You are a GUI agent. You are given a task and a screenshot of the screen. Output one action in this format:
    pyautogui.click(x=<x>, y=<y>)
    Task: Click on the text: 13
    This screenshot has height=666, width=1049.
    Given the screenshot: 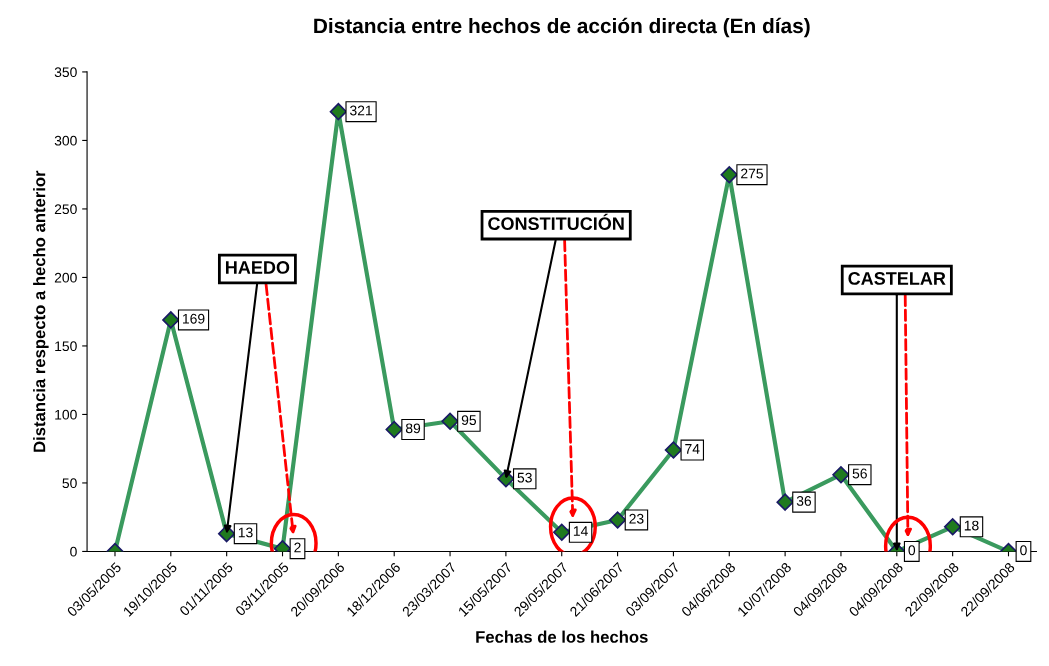 What is the action you would take?
    pyautogui.click(x=245, y=532)
    